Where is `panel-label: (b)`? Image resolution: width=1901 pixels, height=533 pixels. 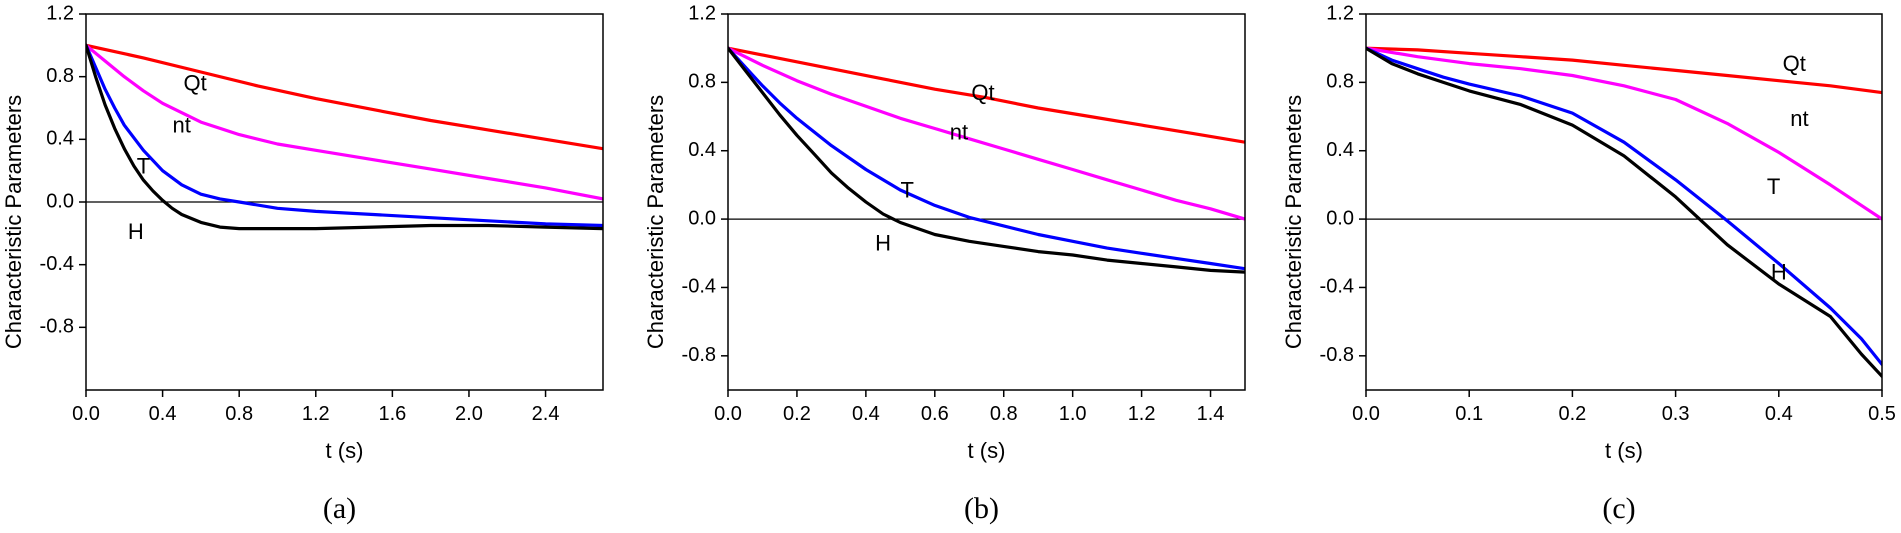
panel-label: (b) is located at coordinates (981, 508).